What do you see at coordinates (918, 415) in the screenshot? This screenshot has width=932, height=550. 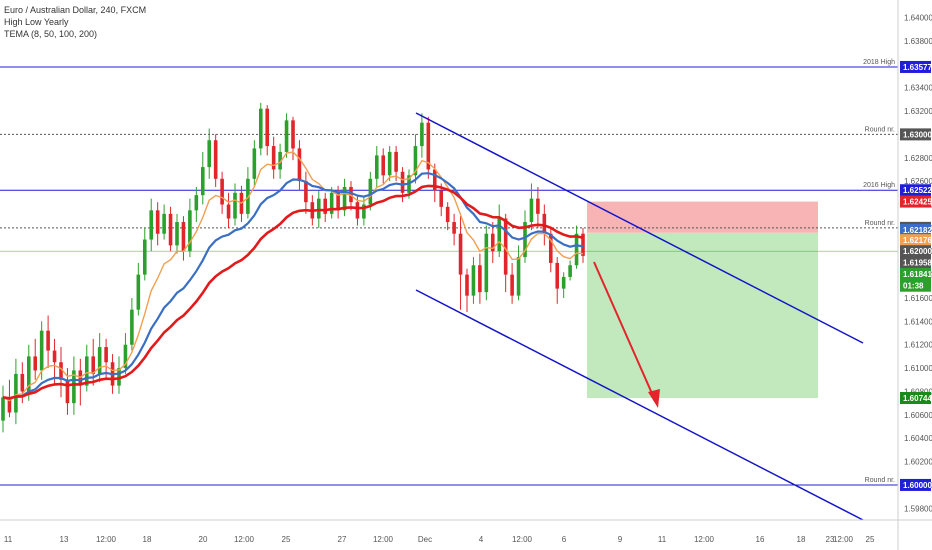 I see `price-tick-label: 1.60600` at bounding box center [918, 415].